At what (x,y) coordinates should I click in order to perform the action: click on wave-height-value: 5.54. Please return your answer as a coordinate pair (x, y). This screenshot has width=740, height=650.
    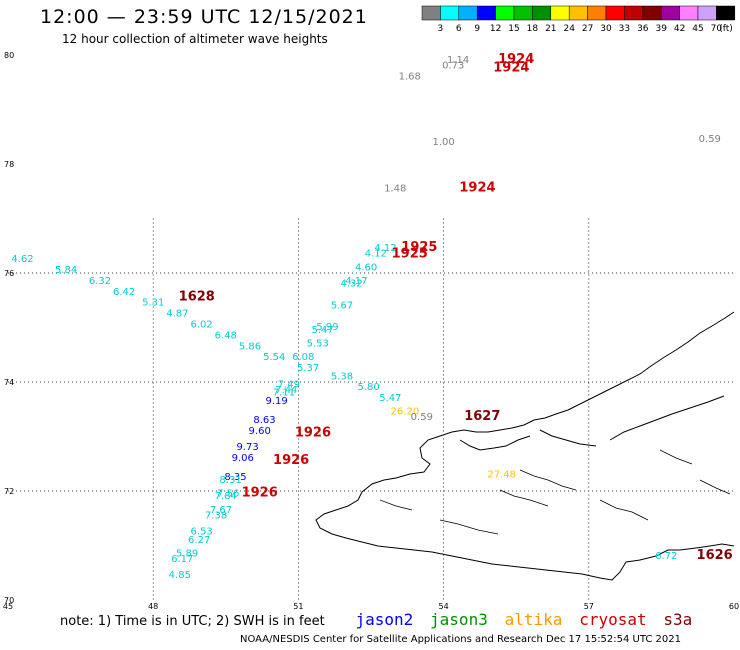
    Looking at the image, I should click on (274, 357).